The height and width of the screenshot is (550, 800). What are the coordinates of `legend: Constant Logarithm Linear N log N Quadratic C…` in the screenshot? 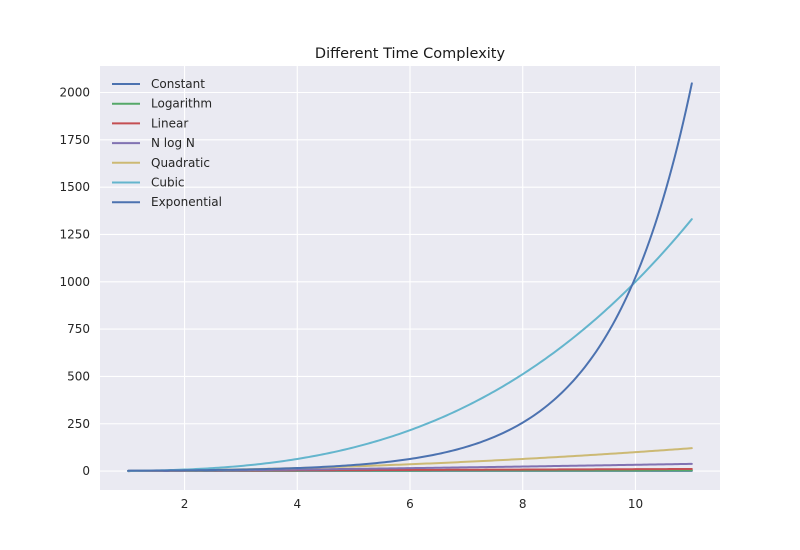 It's located at (167, 143).